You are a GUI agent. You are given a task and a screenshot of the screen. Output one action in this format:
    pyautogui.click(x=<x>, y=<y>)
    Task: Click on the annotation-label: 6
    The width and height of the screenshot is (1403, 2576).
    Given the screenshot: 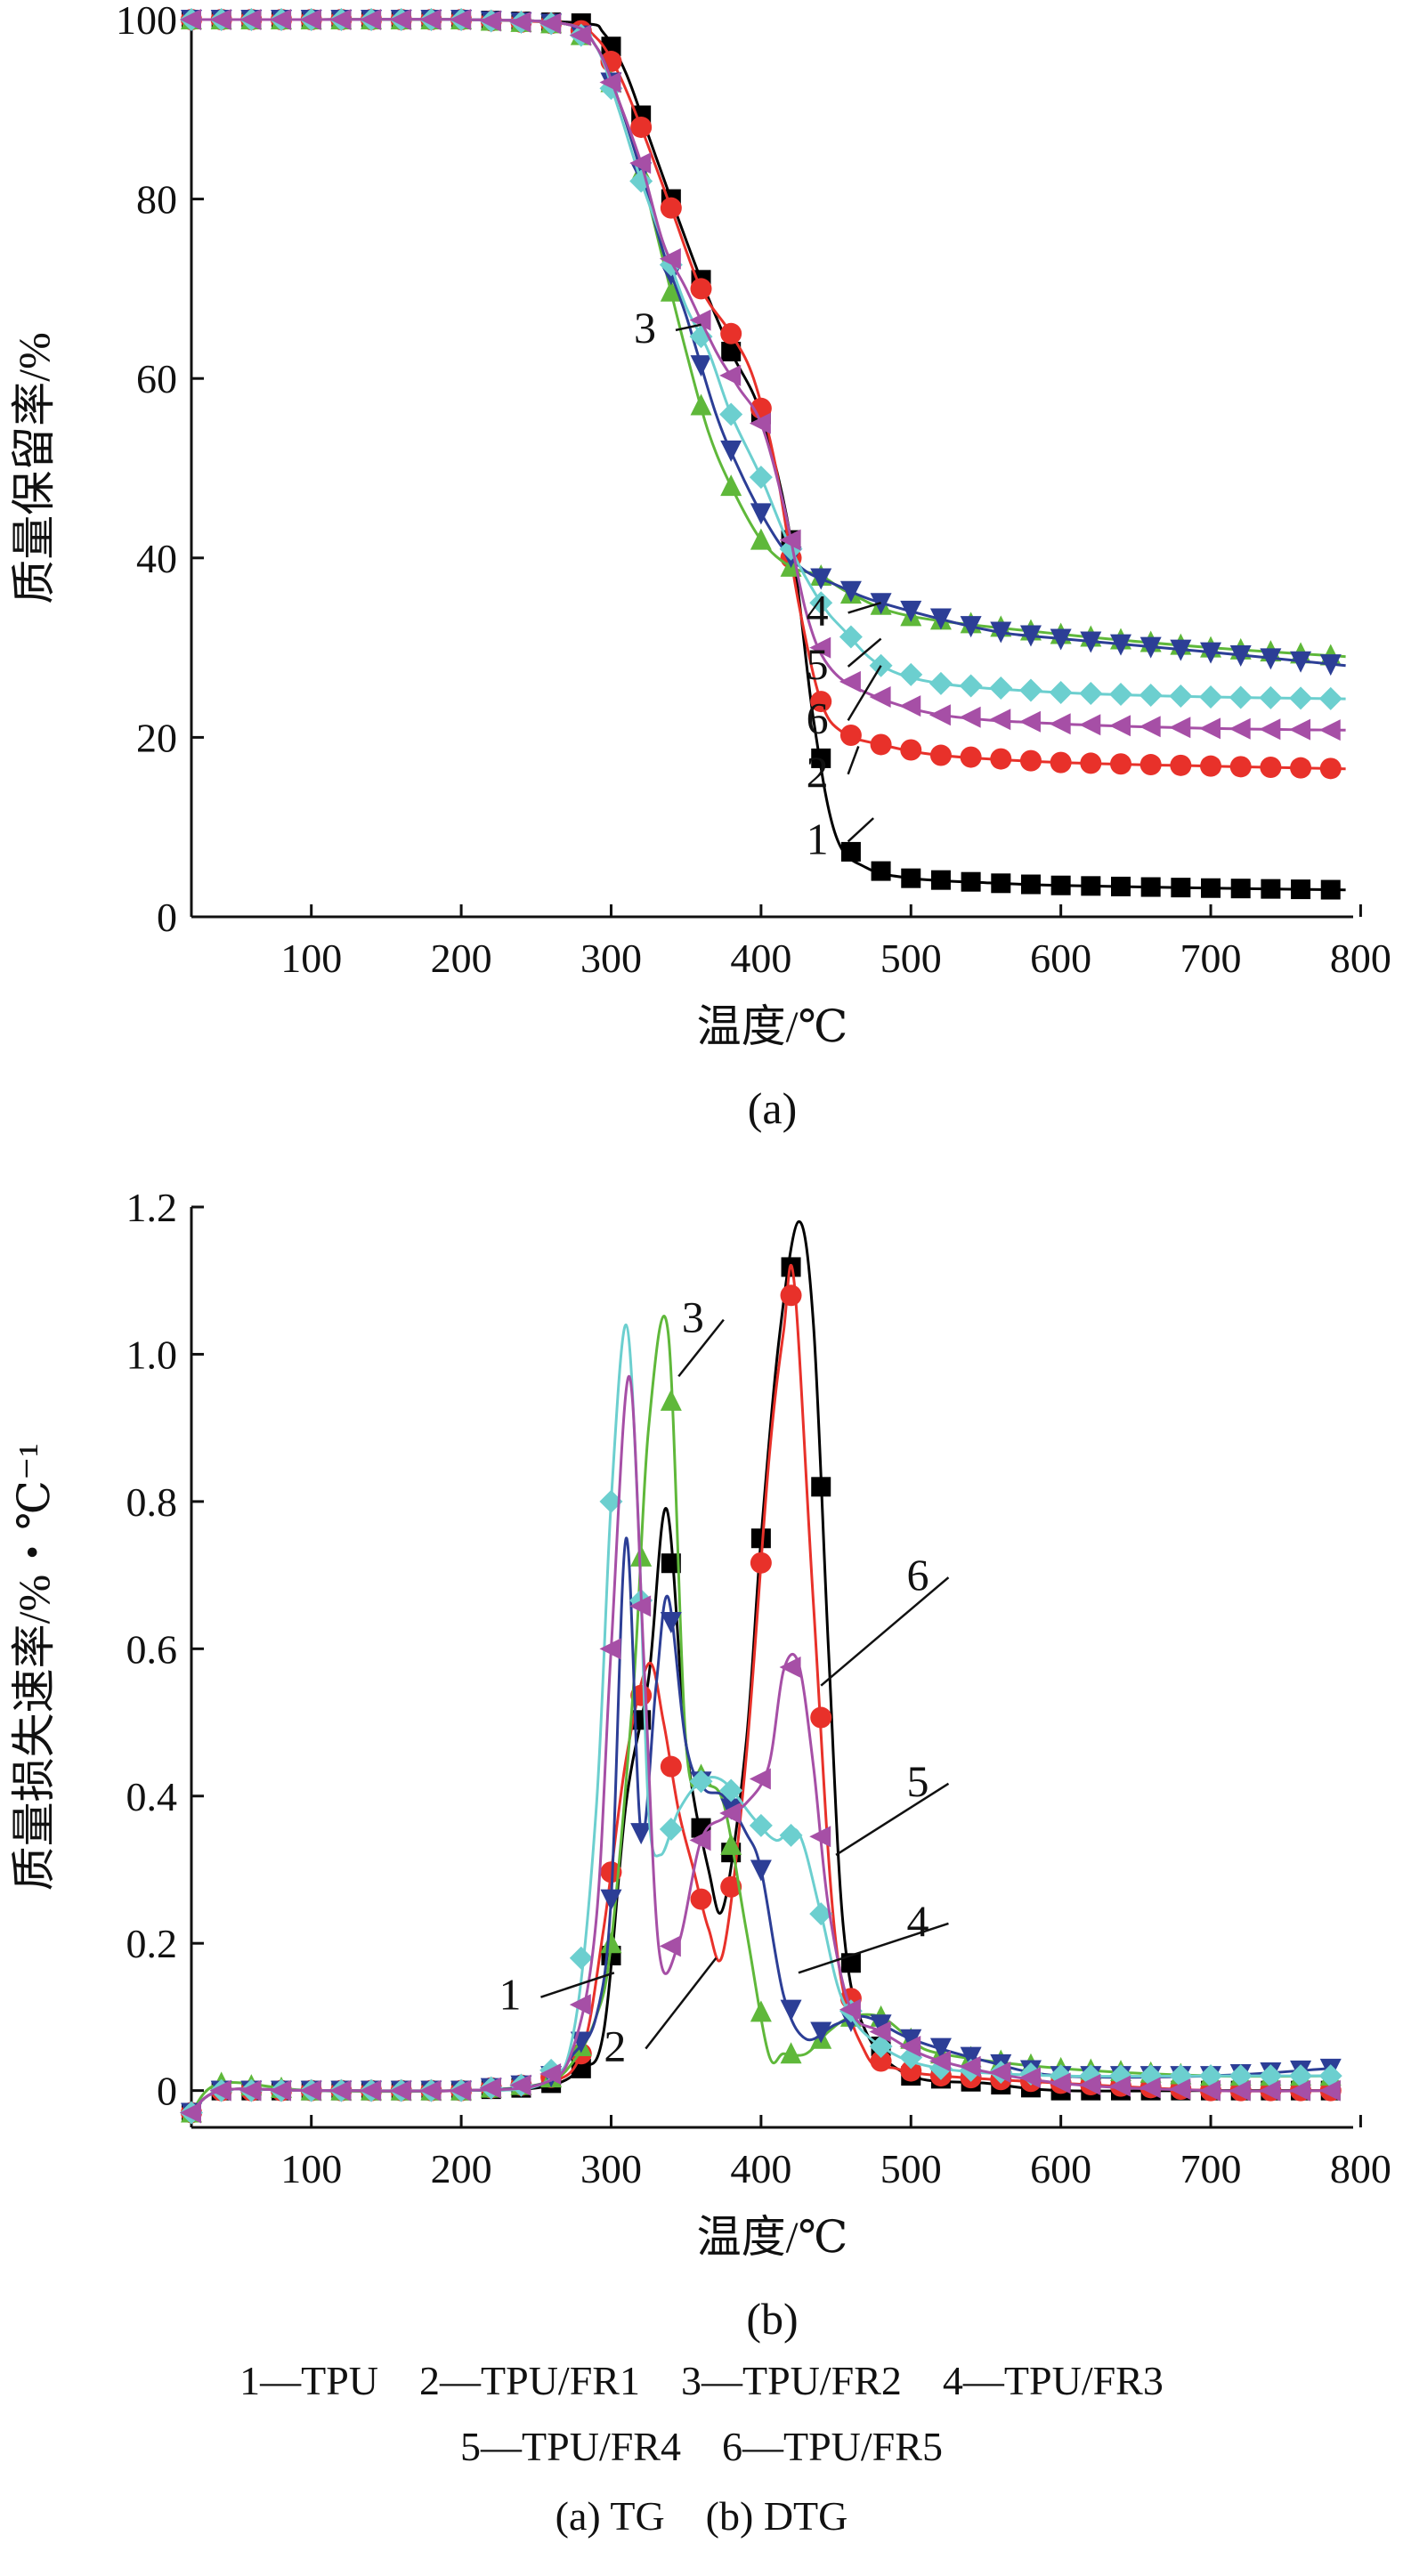 What is the action you would take?
    pyautogui.click(x=917, y=1575)
    